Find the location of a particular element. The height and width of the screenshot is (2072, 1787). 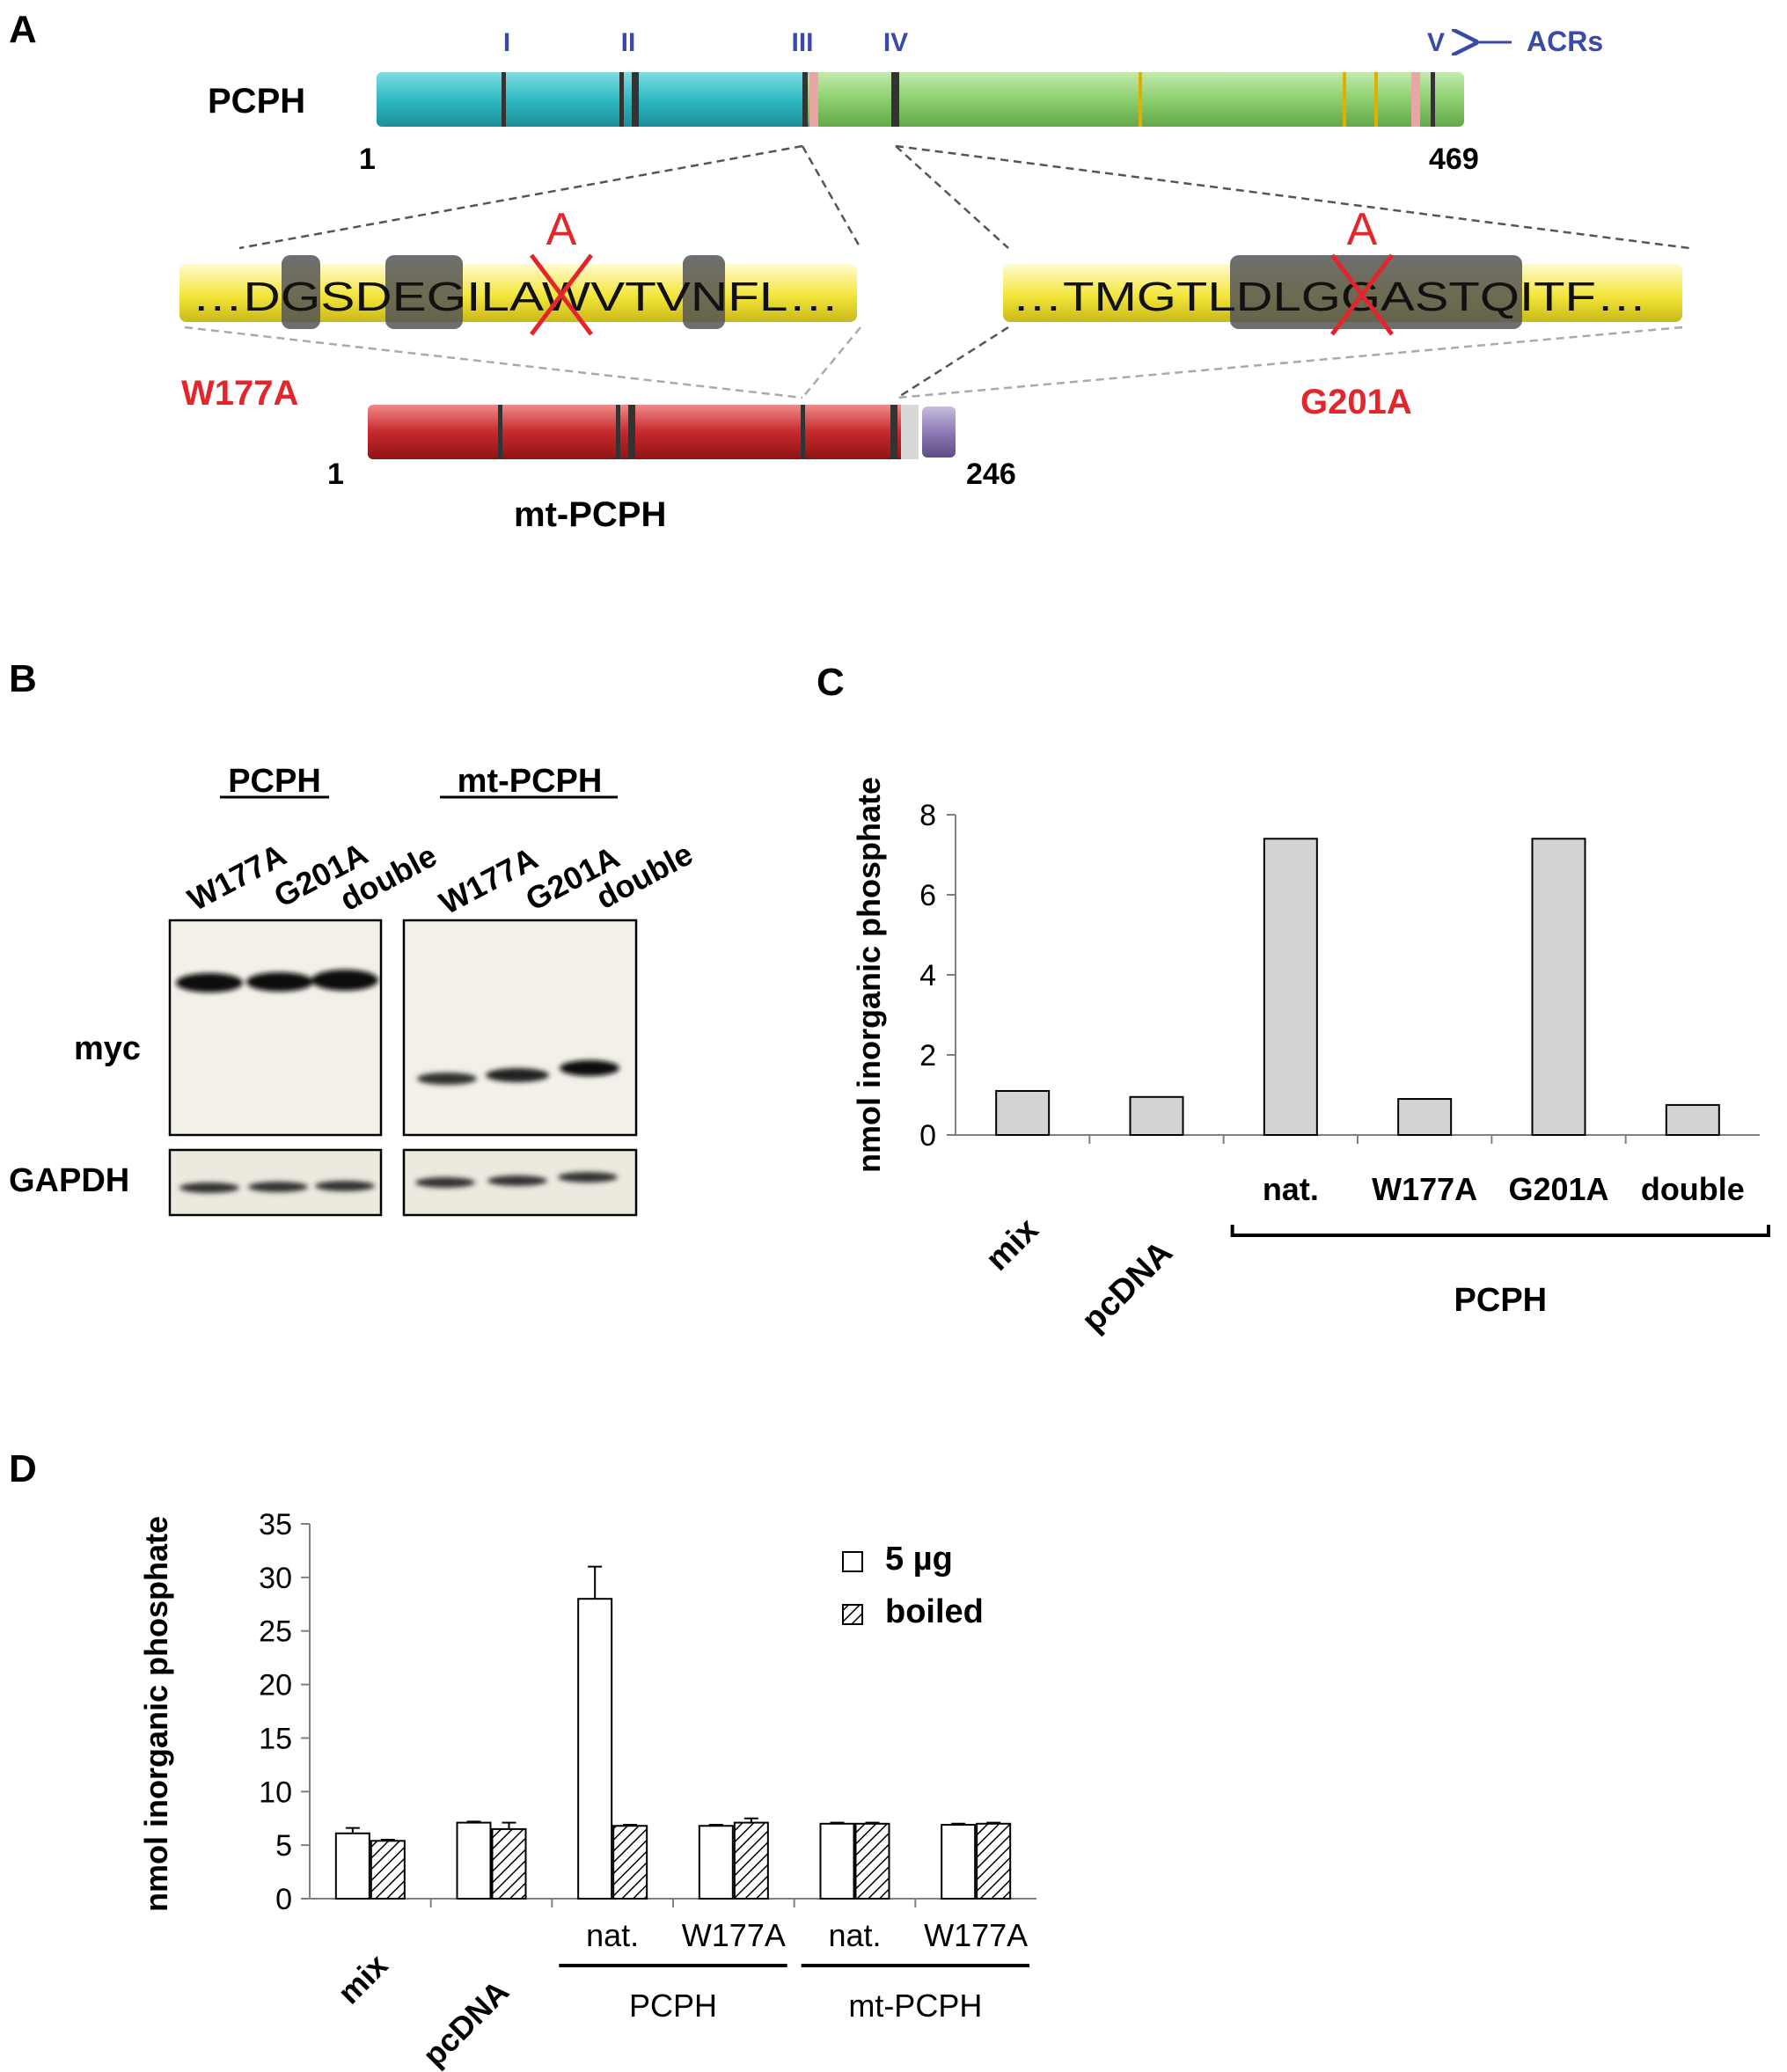

pcph-end: 469 is located at coordinates (1454, 159).